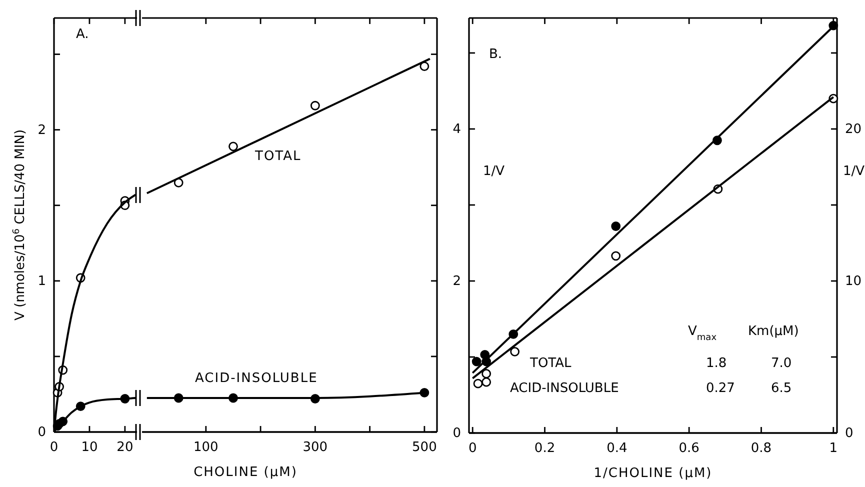  Describe the element at coordinates (703, 333) in the screenshot. I see `annotation: V$_{max}$` at that location.